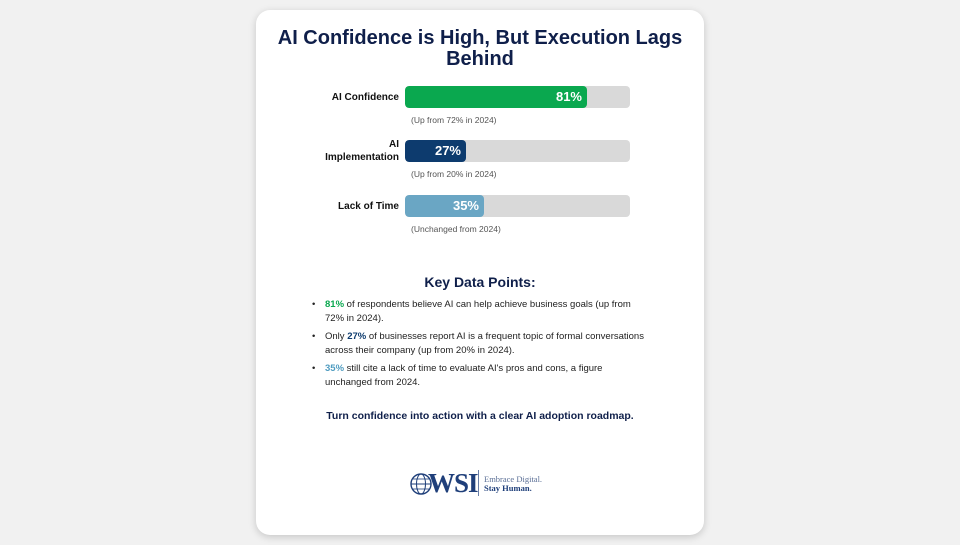  I want to click on logo-divider, so click(478, 483).